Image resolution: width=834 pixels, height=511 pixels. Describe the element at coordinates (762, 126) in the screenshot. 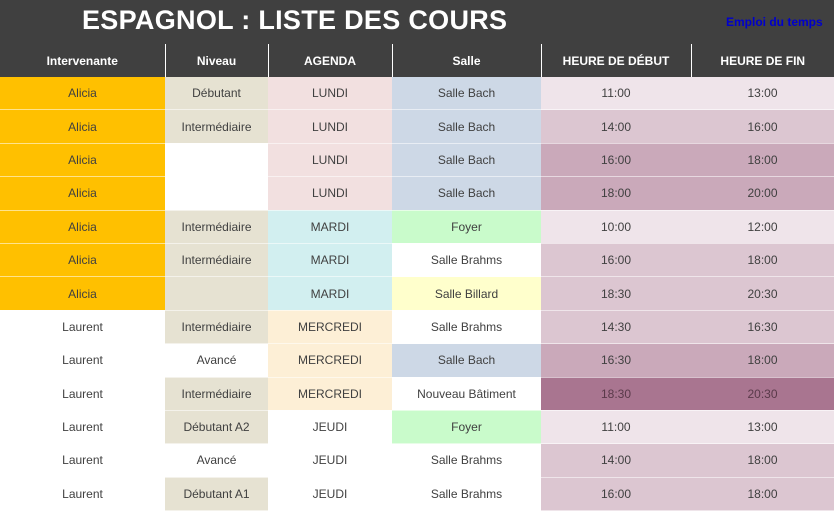

I see `cell-heure-fin: 16:00` at that location.